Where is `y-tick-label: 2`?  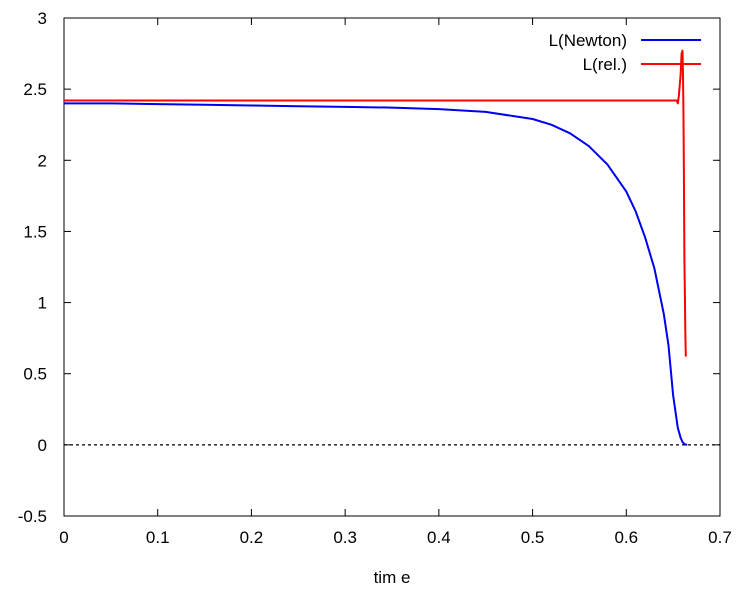 y-tick-label: 2 is located at coordinates (42, 160).